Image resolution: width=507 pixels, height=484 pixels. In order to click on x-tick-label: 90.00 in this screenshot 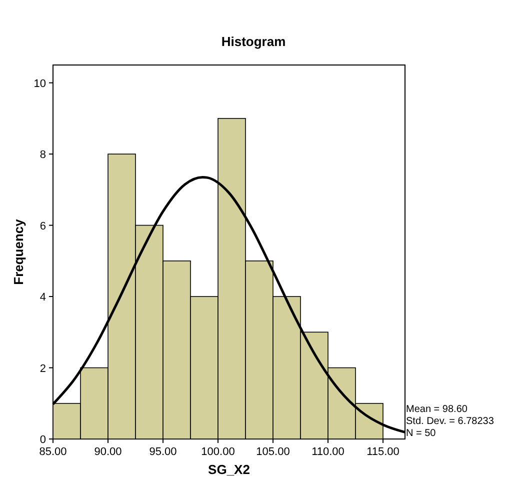, I will do `click(108, 452)`.